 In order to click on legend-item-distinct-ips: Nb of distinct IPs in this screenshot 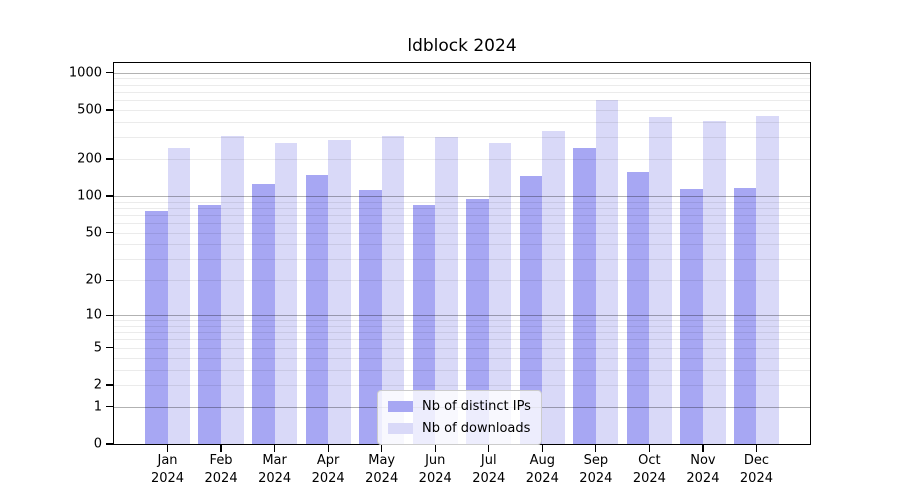, I will do `click(459, 406)`.